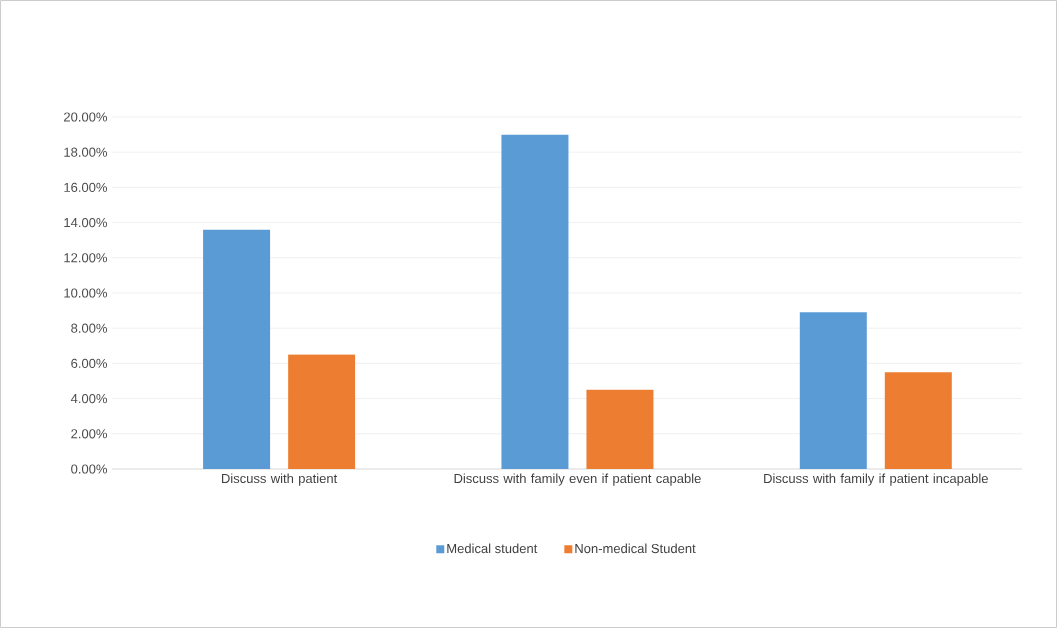 Image resolution: width=1057 pixels, height=628 pixels. Describe the element at coordinates (280, 479) in the screenshot. I see `x-tick-label: Discuss with patient` at that location.